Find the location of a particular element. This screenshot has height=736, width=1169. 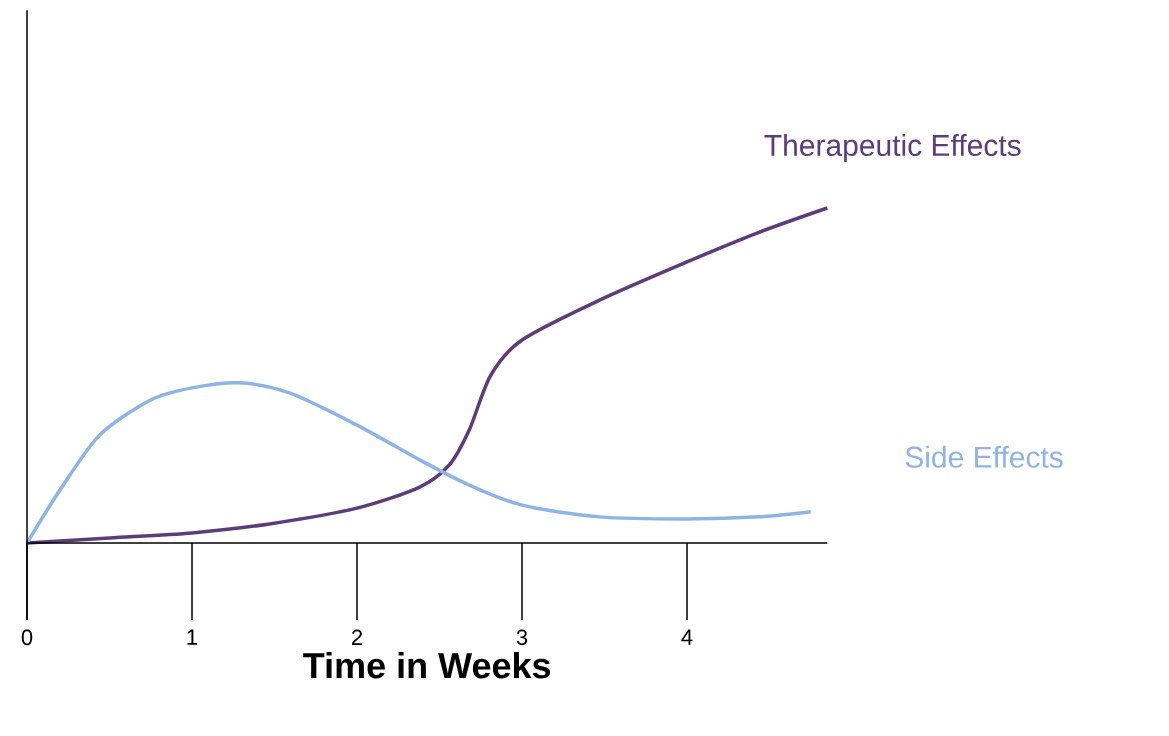

x-tick-label: 0 is located at coordinates (27, 637).